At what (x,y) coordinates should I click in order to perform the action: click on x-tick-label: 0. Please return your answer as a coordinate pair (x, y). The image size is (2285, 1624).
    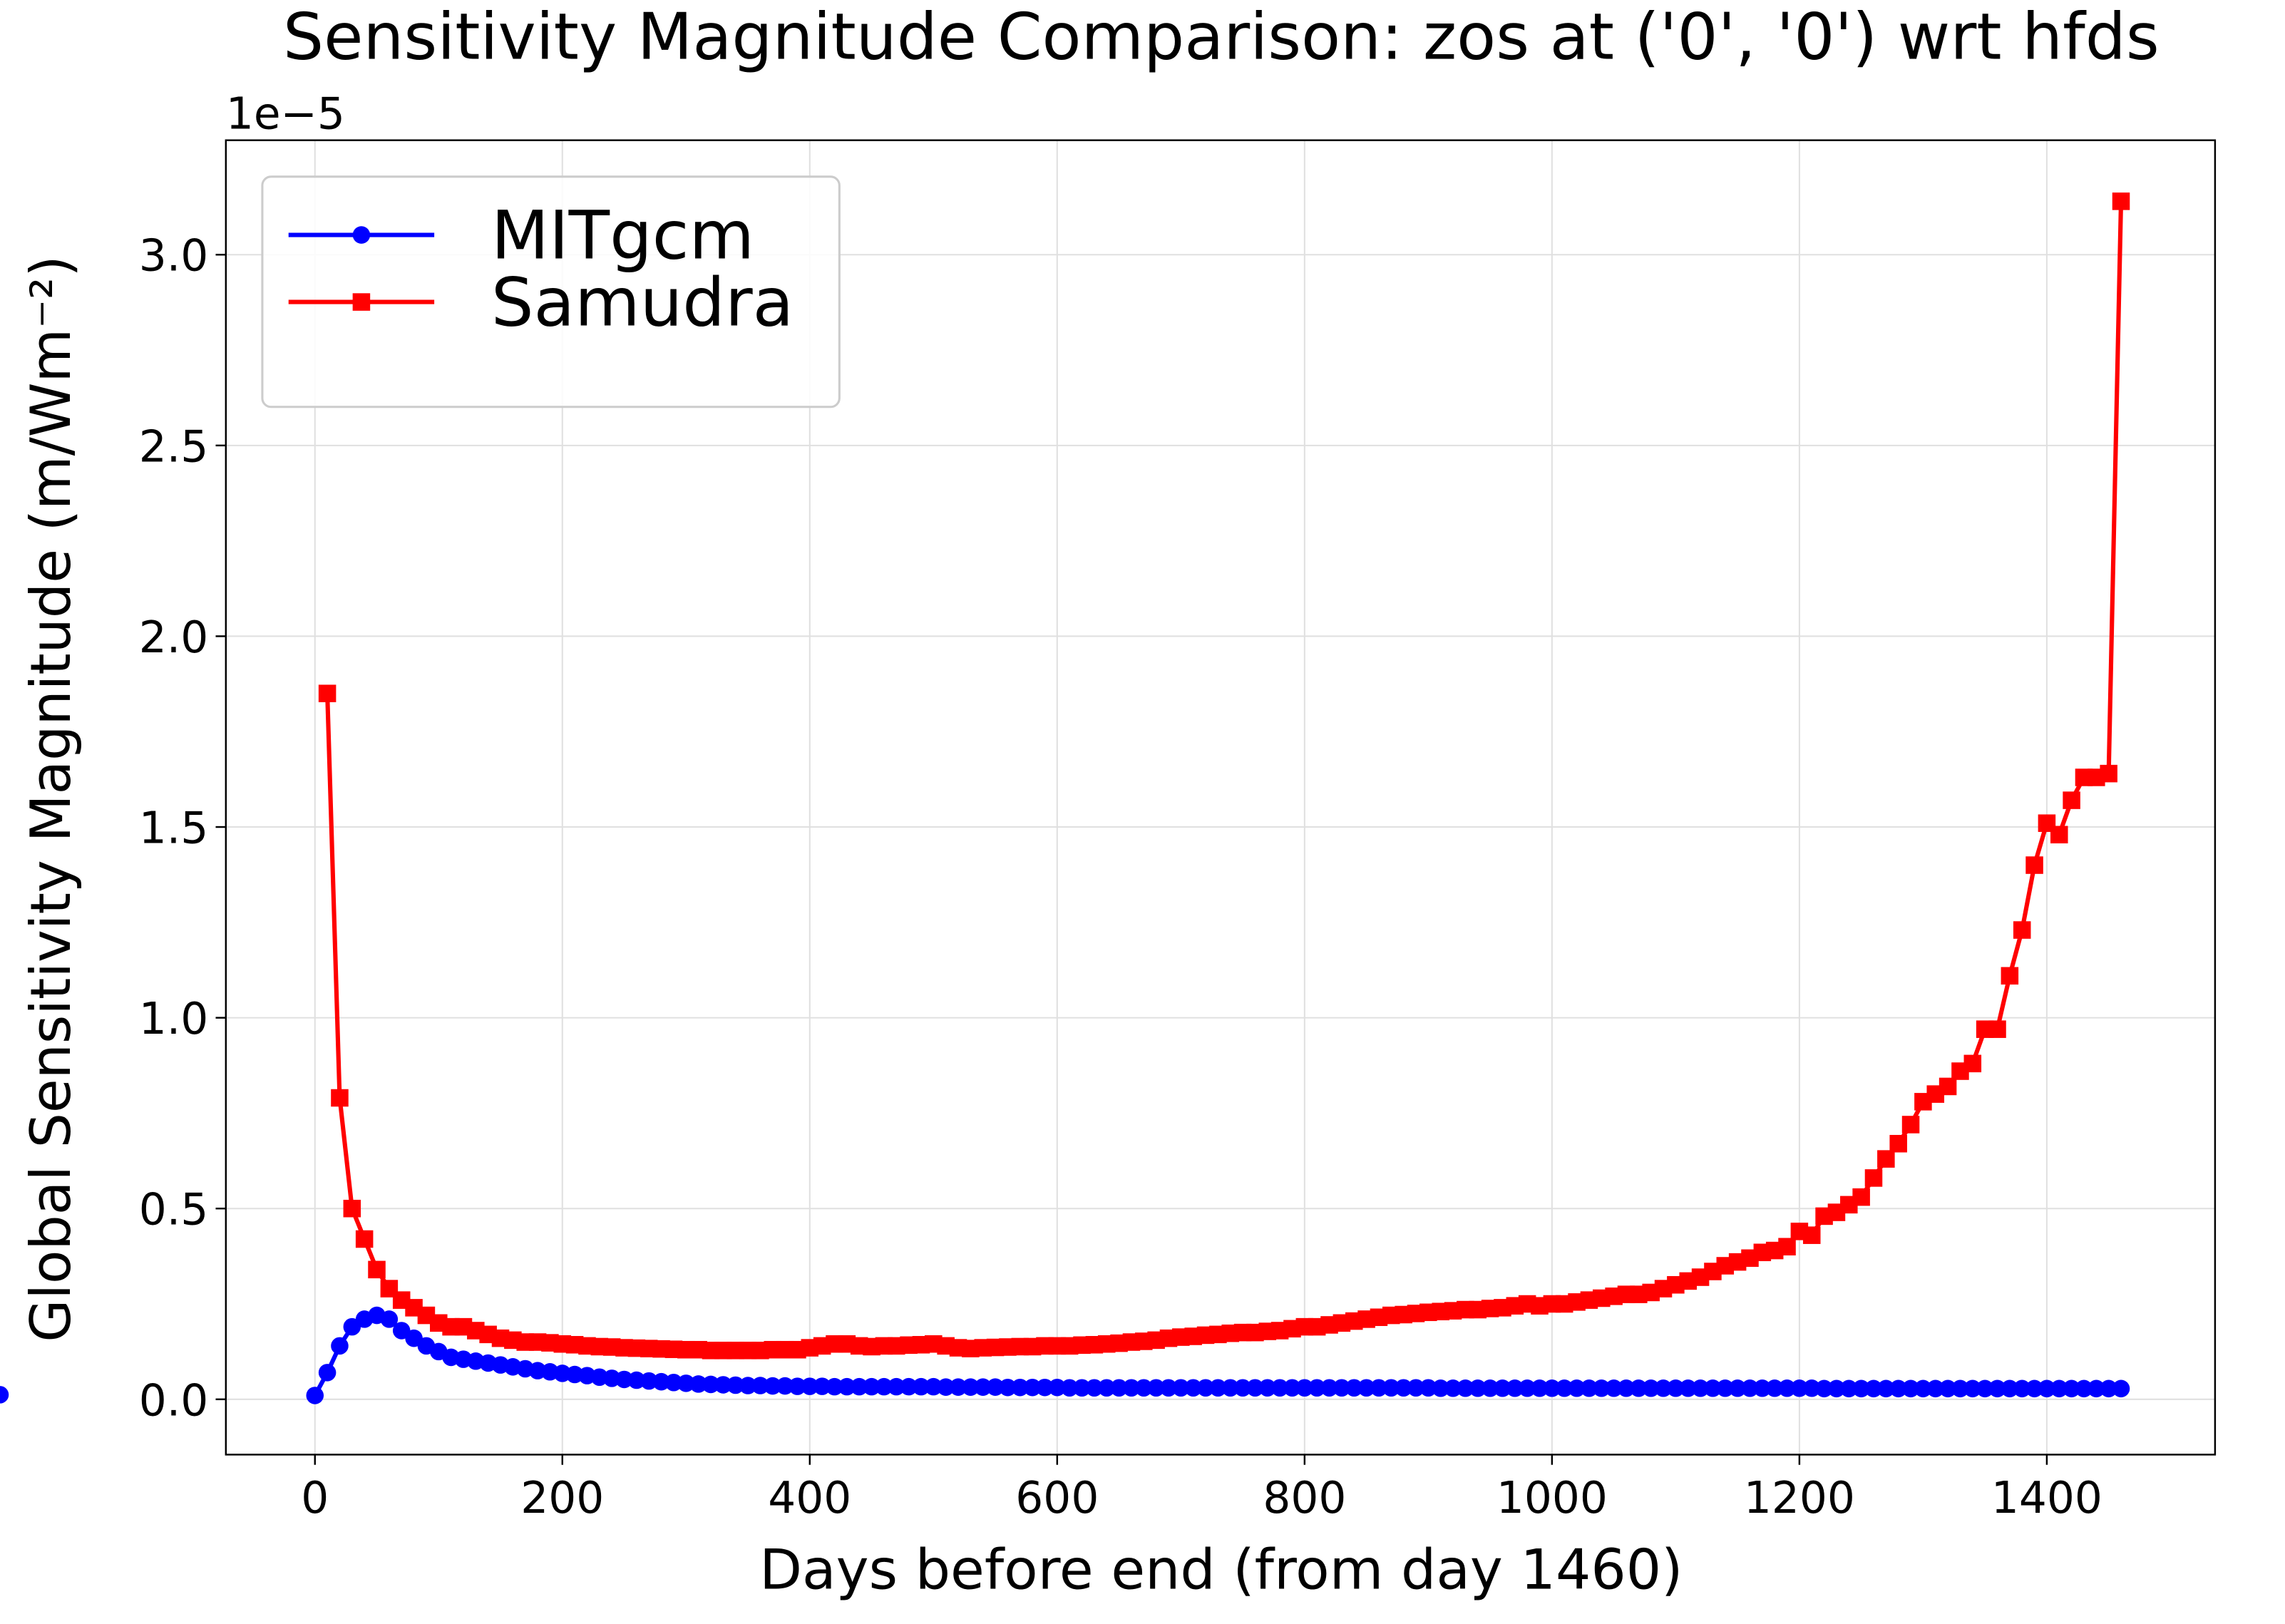
    Looking at the image, I should click on (315, 1498).